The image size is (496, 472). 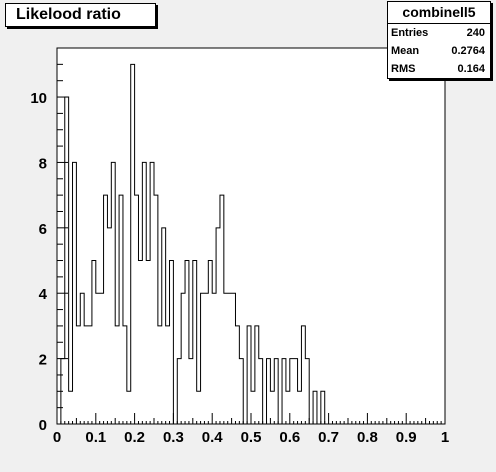 What do you see at coordinates (475, 33) in the screenshot?
I see `stats-value: 240` at bounding box center [475, 33].